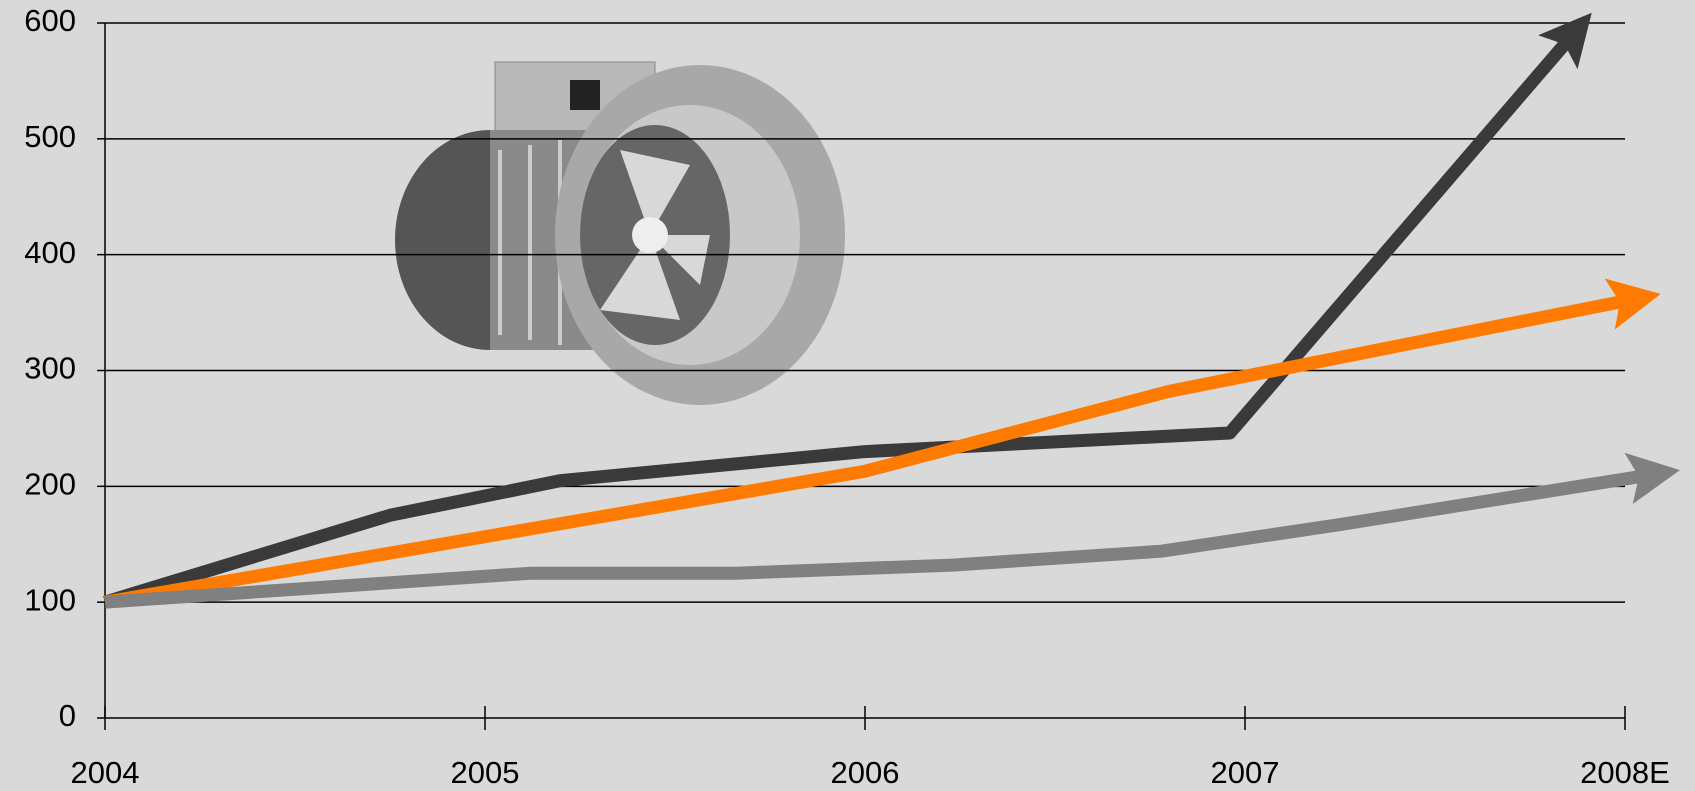  I want to click on x-tick-label: 2005, so click(485, 772).